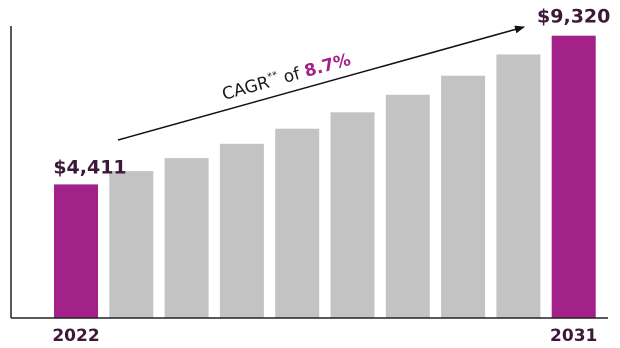 Image resolution: width=620 pixels, height=348 pixels. Describe the element at coordinates (286, 77) in the screenshot. I see `cagr-annotation: CAGR** of 8.7%` at that location.